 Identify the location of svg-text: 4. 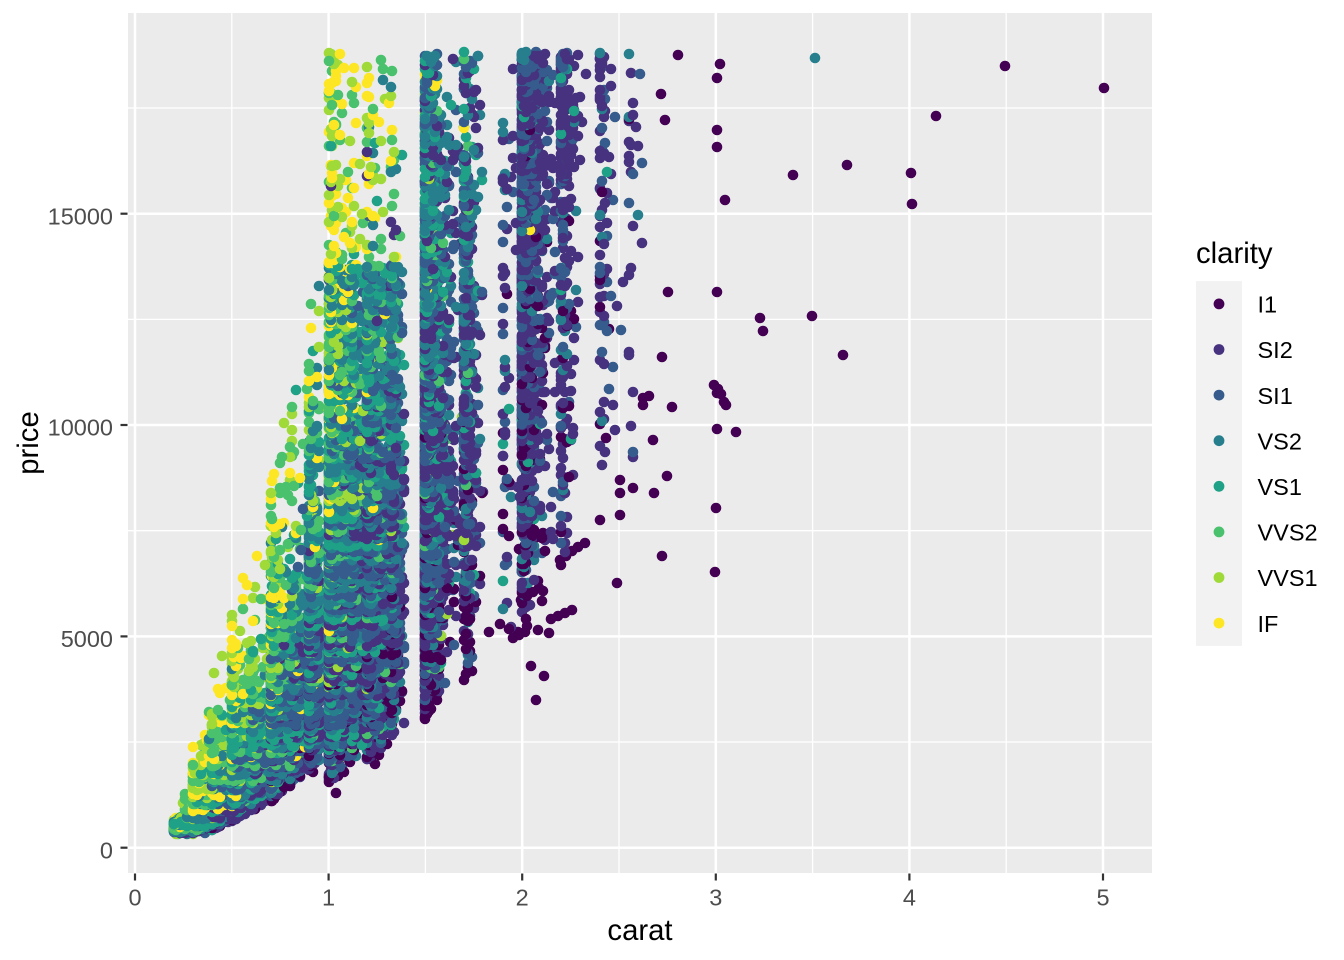
(909, 898).